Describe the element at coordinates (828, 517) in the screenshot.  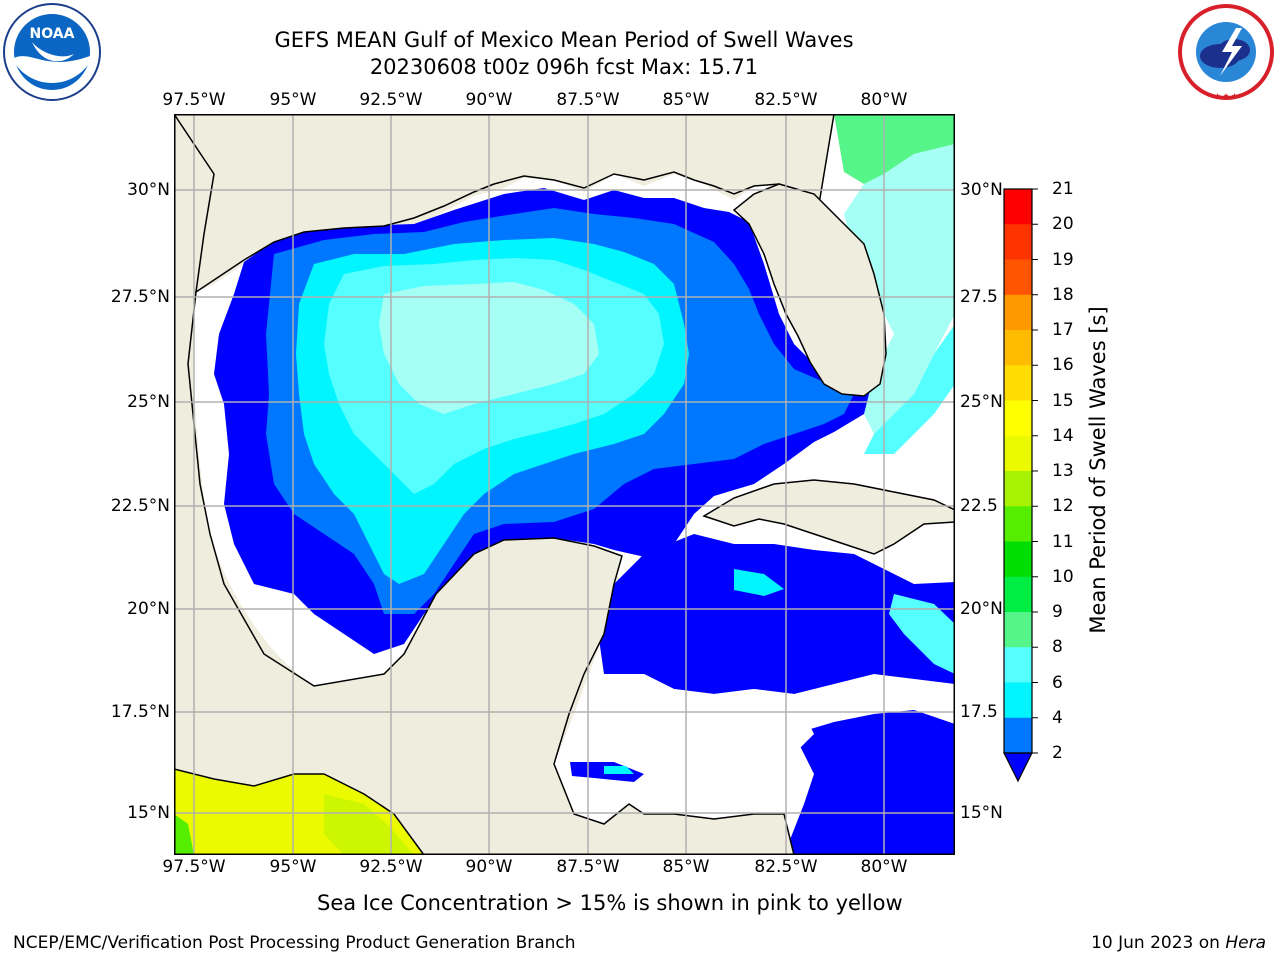
I see `land-cuba` at that location.